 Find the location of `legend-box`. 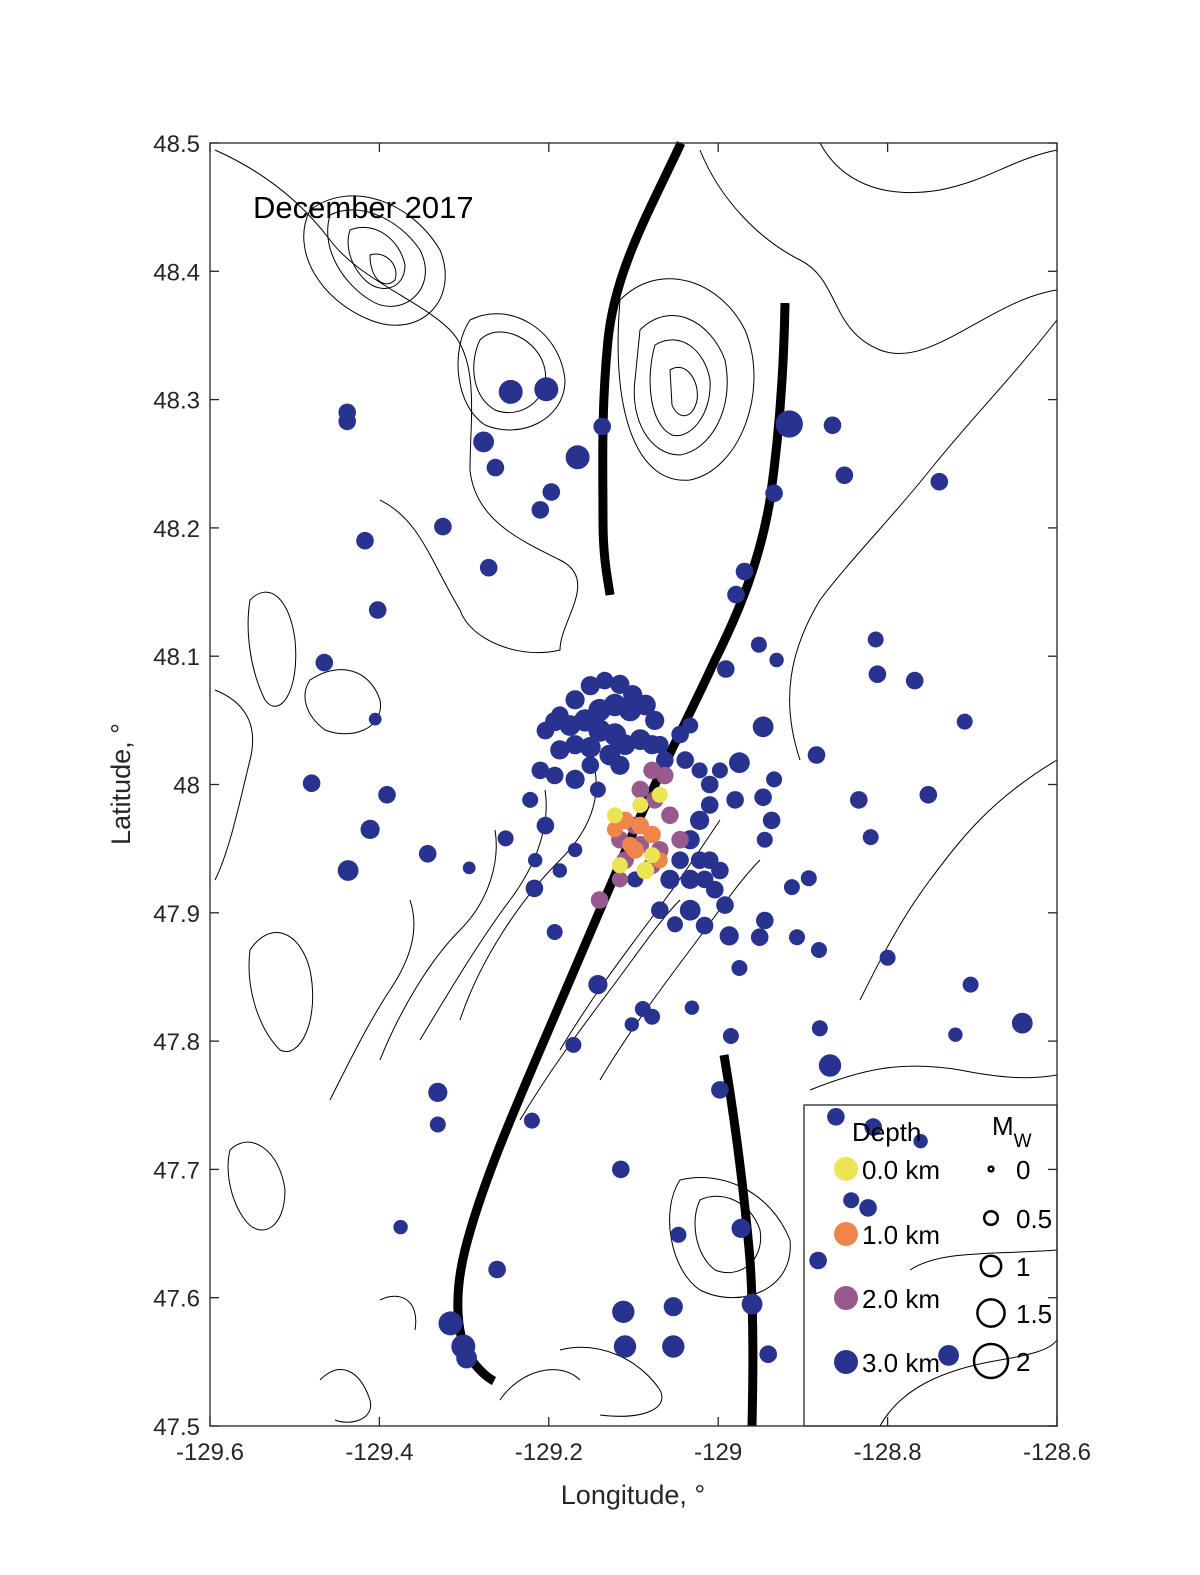

legend-box is located at coordinates (930, 1265).